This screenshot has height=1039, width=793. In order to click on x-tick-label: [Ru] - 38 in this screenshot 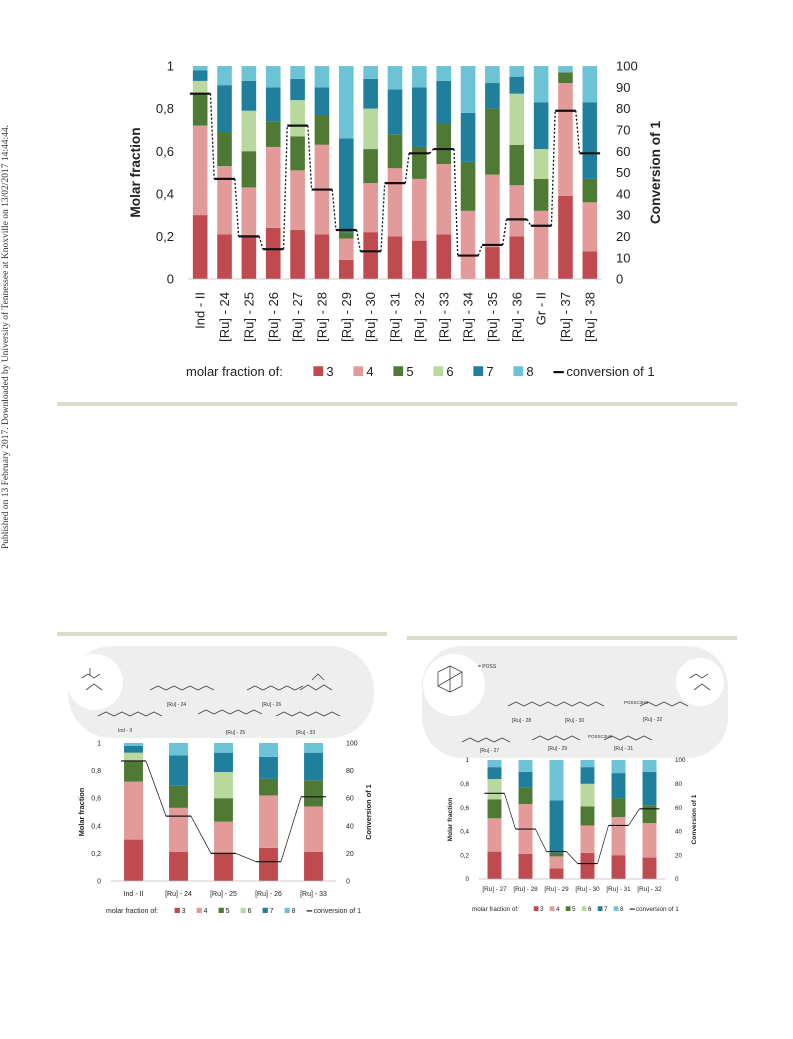, I will do `click(589, 317)`.